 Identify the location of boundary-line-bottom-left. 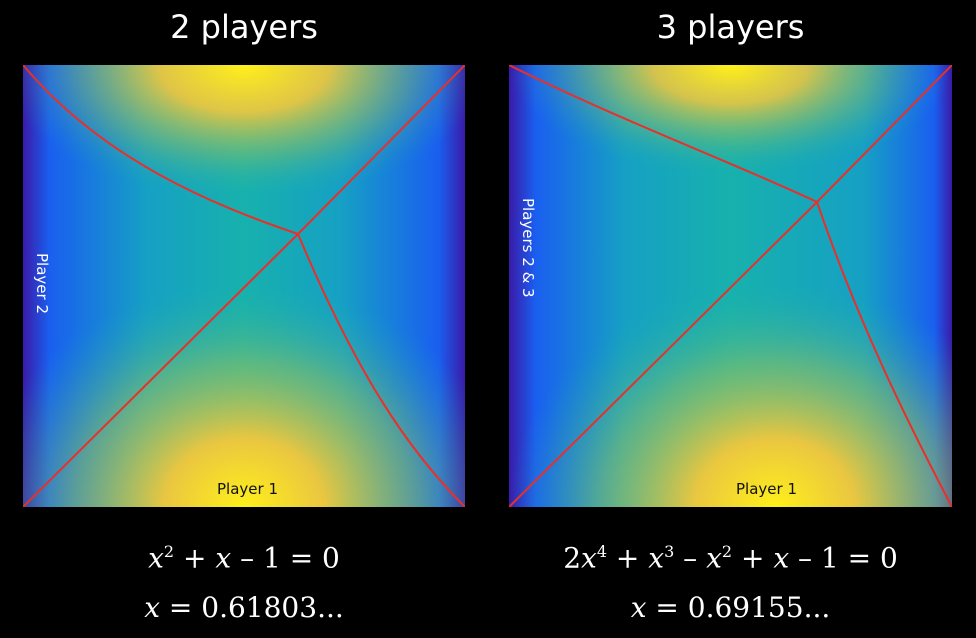
(161, 370).